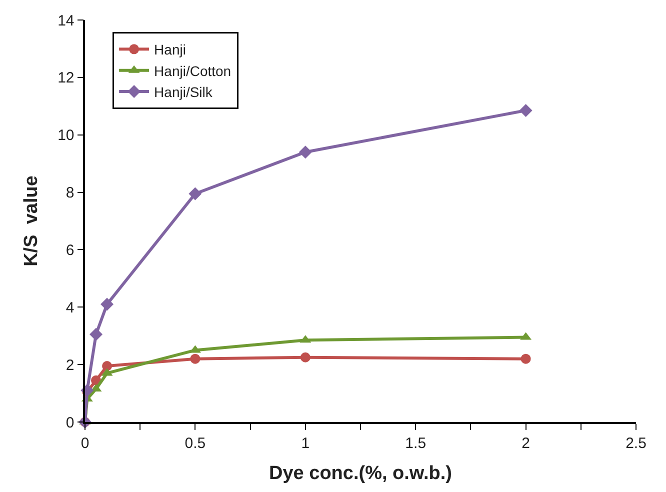 Image resolution: width=666 pixels, height=492 pixels. What do you see at coordinates (70, 307) in the screenshot?
I see `y-tick-label: 4` at bounding box center [70, 307].